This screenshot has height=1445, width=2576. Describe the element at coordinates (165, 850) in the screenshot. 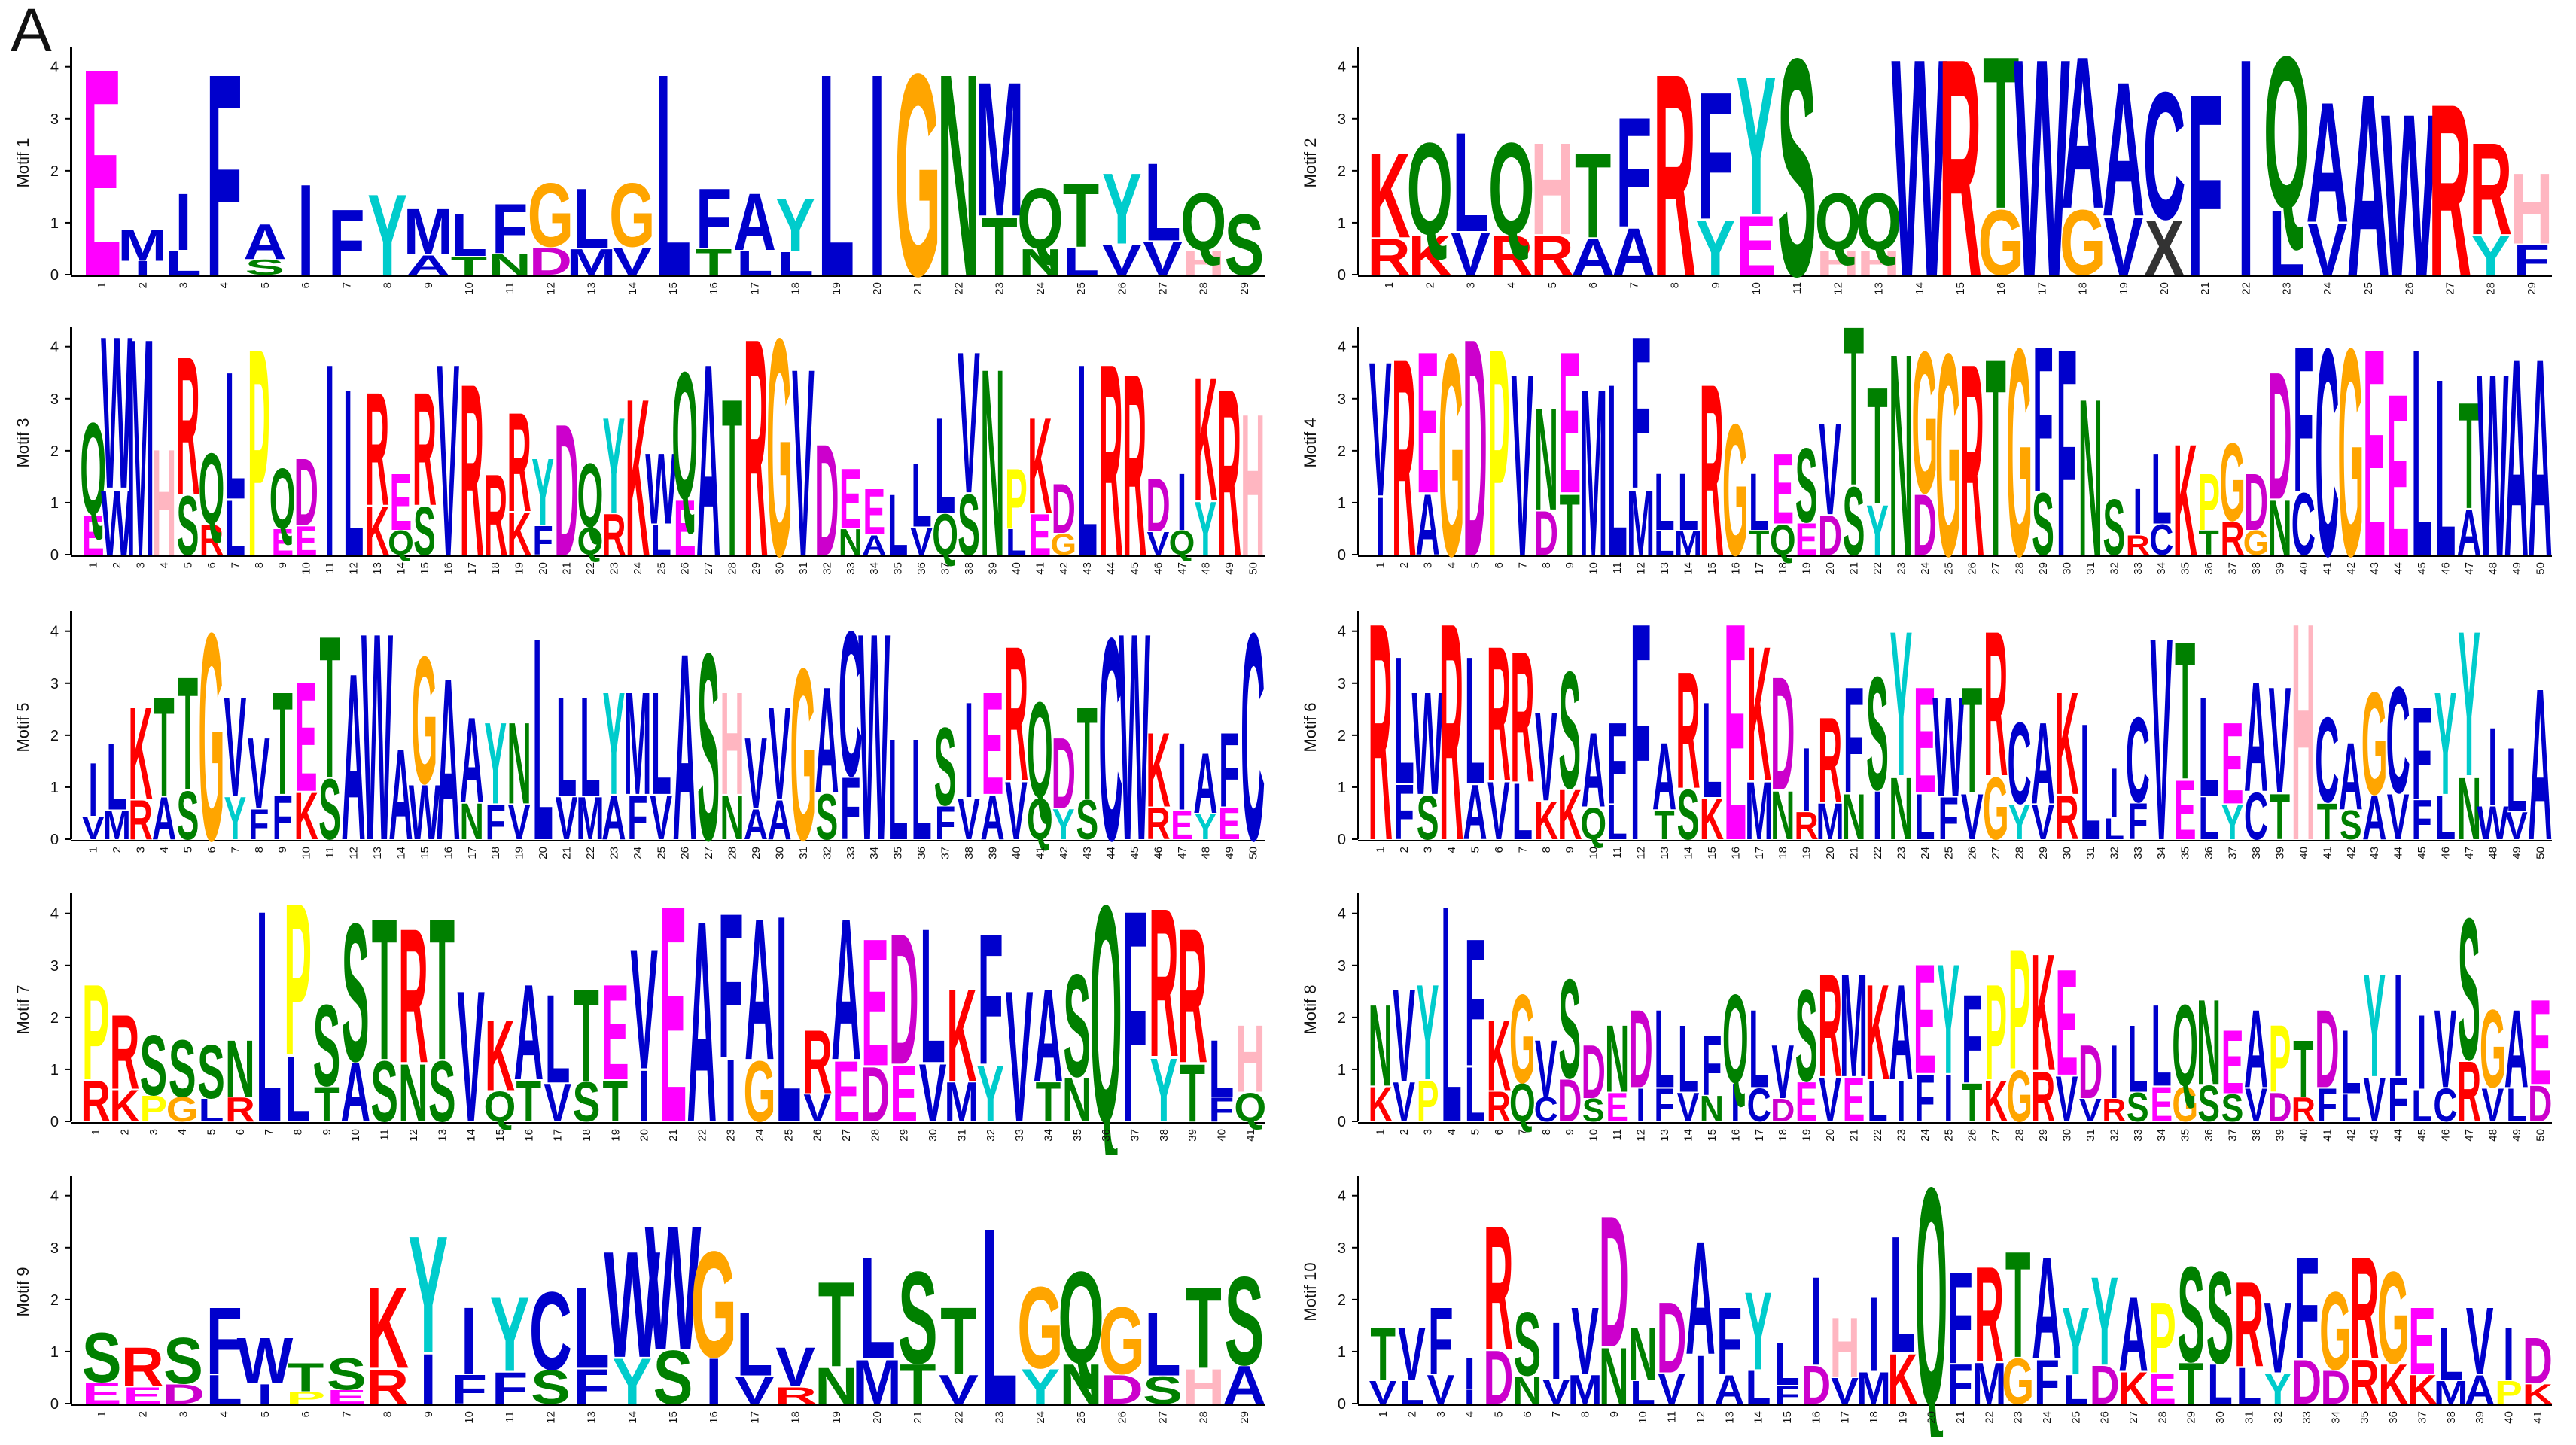

I see `position-label: 4` at that location.